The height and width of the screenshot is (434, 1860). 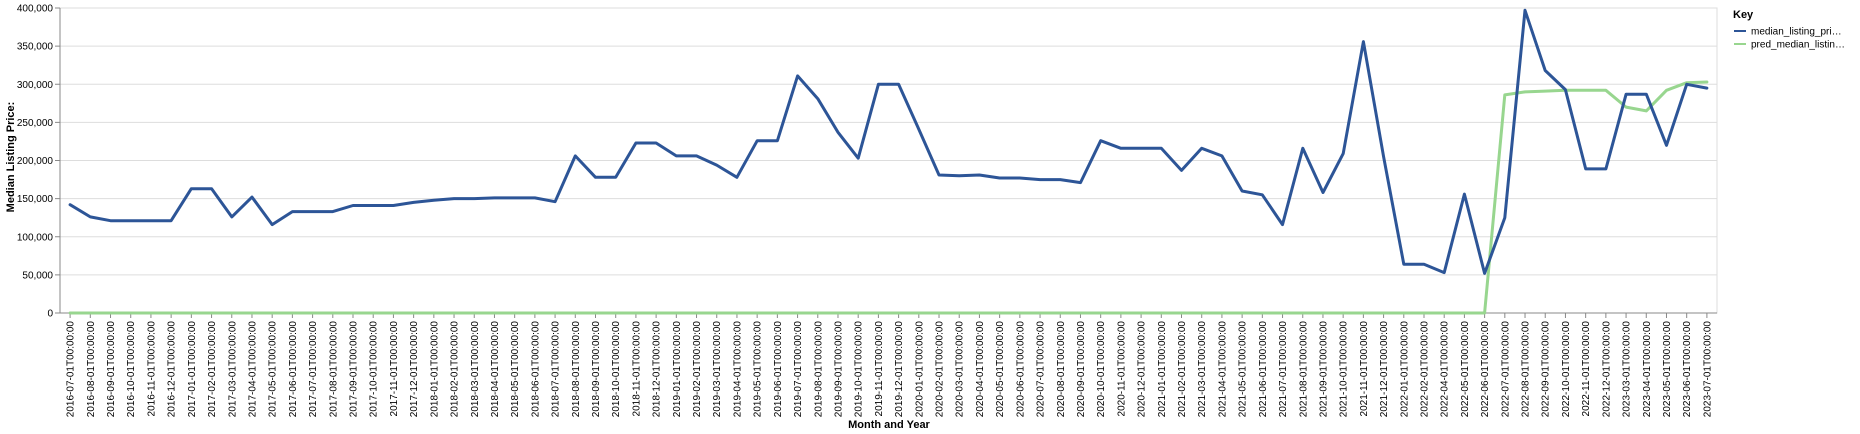 I want to click on x-tick-label: 2022-12-01T00:00:00, so click(x=1606, y=369).